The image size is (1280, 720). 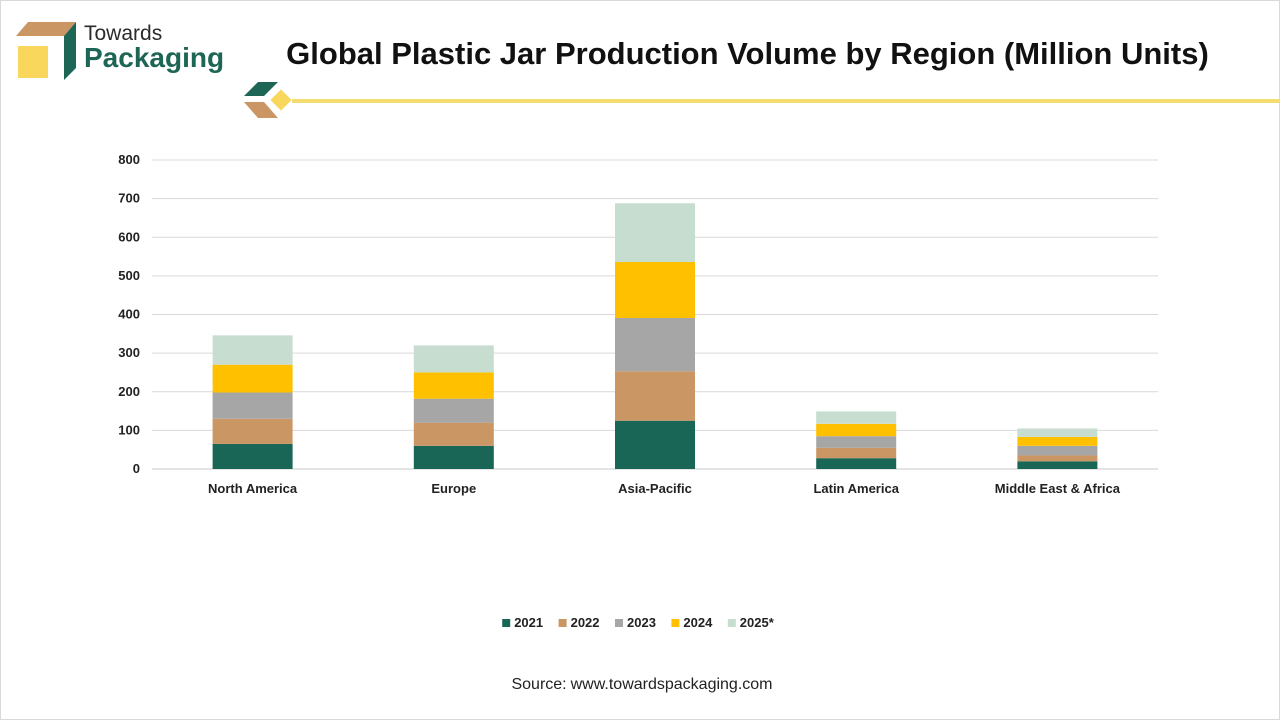 What do you see at coordinates (281, 100) in the screenshot?
I see `divider-diamond-icon` at bounding box center [281, 100].